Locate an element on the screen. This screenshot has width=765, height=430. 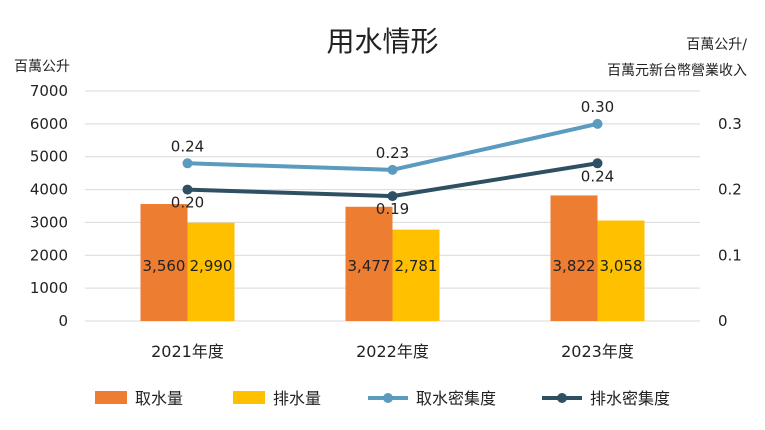
y-axis-right-label-line-2: 百萬元新台幣營業收入 is located at coordinates (677, 71).